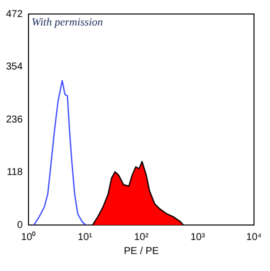 The width and height of the screenshot is (270, 271). I want to click on y-tick-label: 118, so click(15, 172).